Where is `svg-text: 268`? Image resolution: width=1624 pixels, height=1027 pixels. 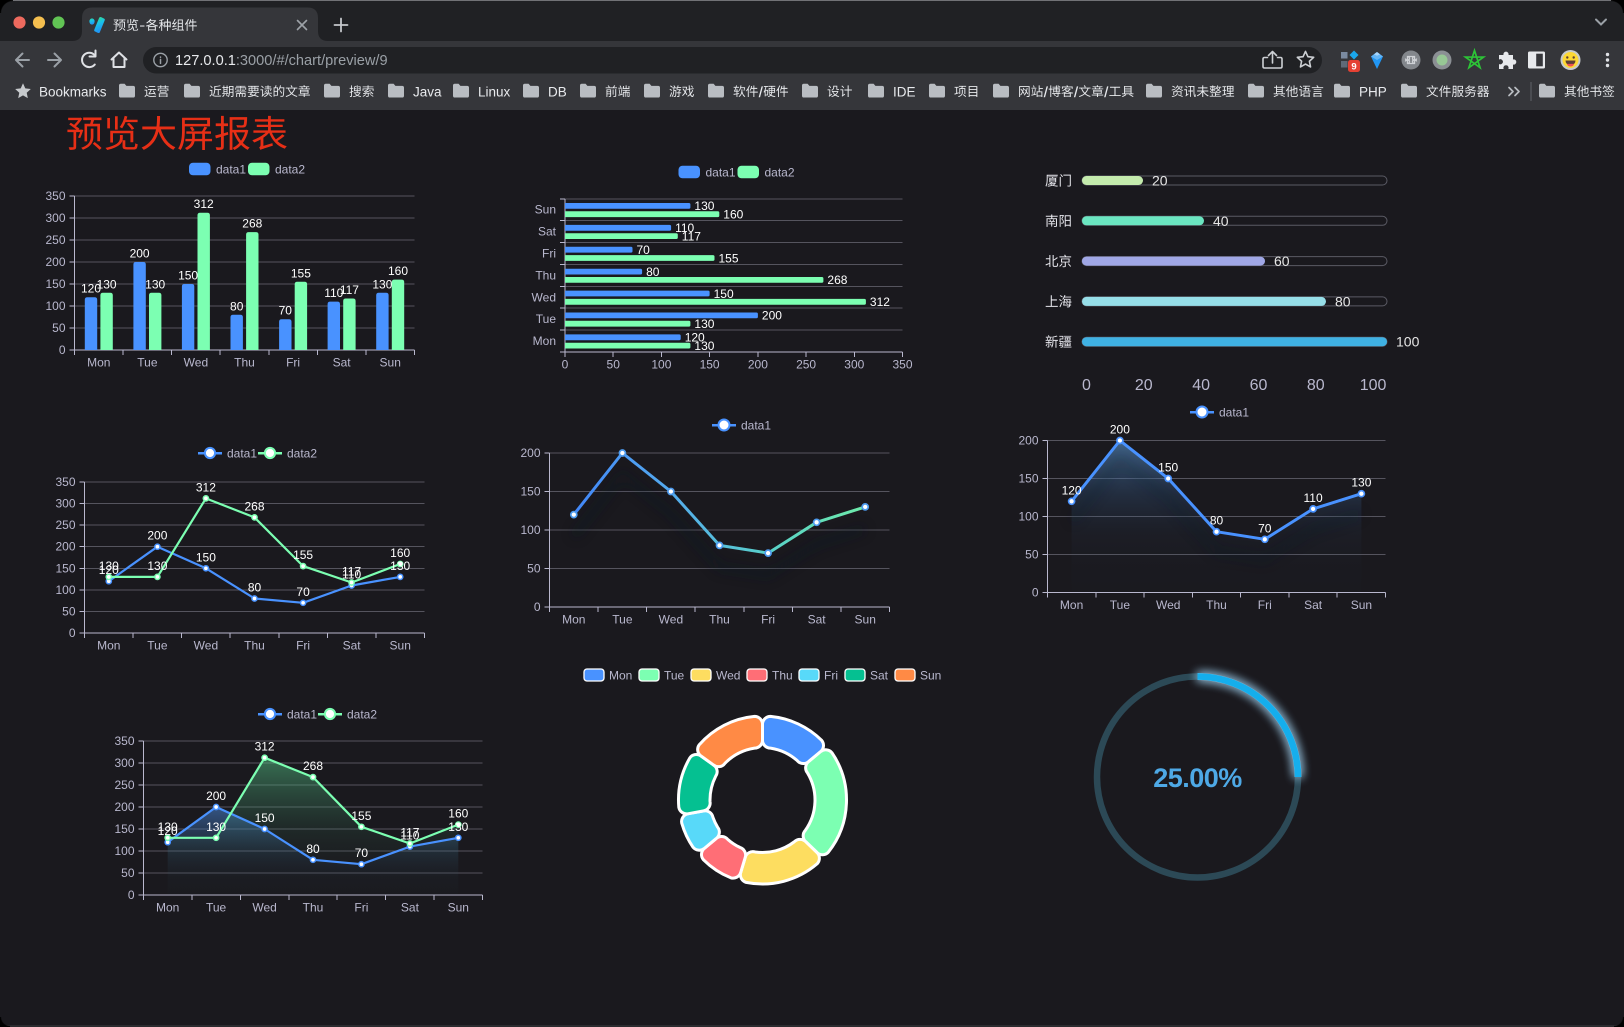
svg-text: 268 is located at coordinates (837, 280).